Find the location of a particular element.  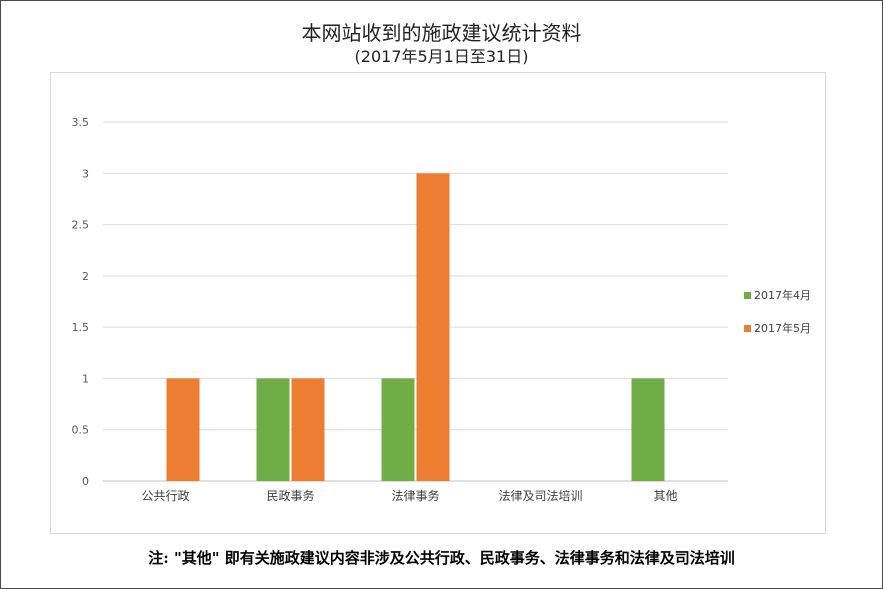

legend-label-0: 2017年4月 is located at coordinates (782, 295).